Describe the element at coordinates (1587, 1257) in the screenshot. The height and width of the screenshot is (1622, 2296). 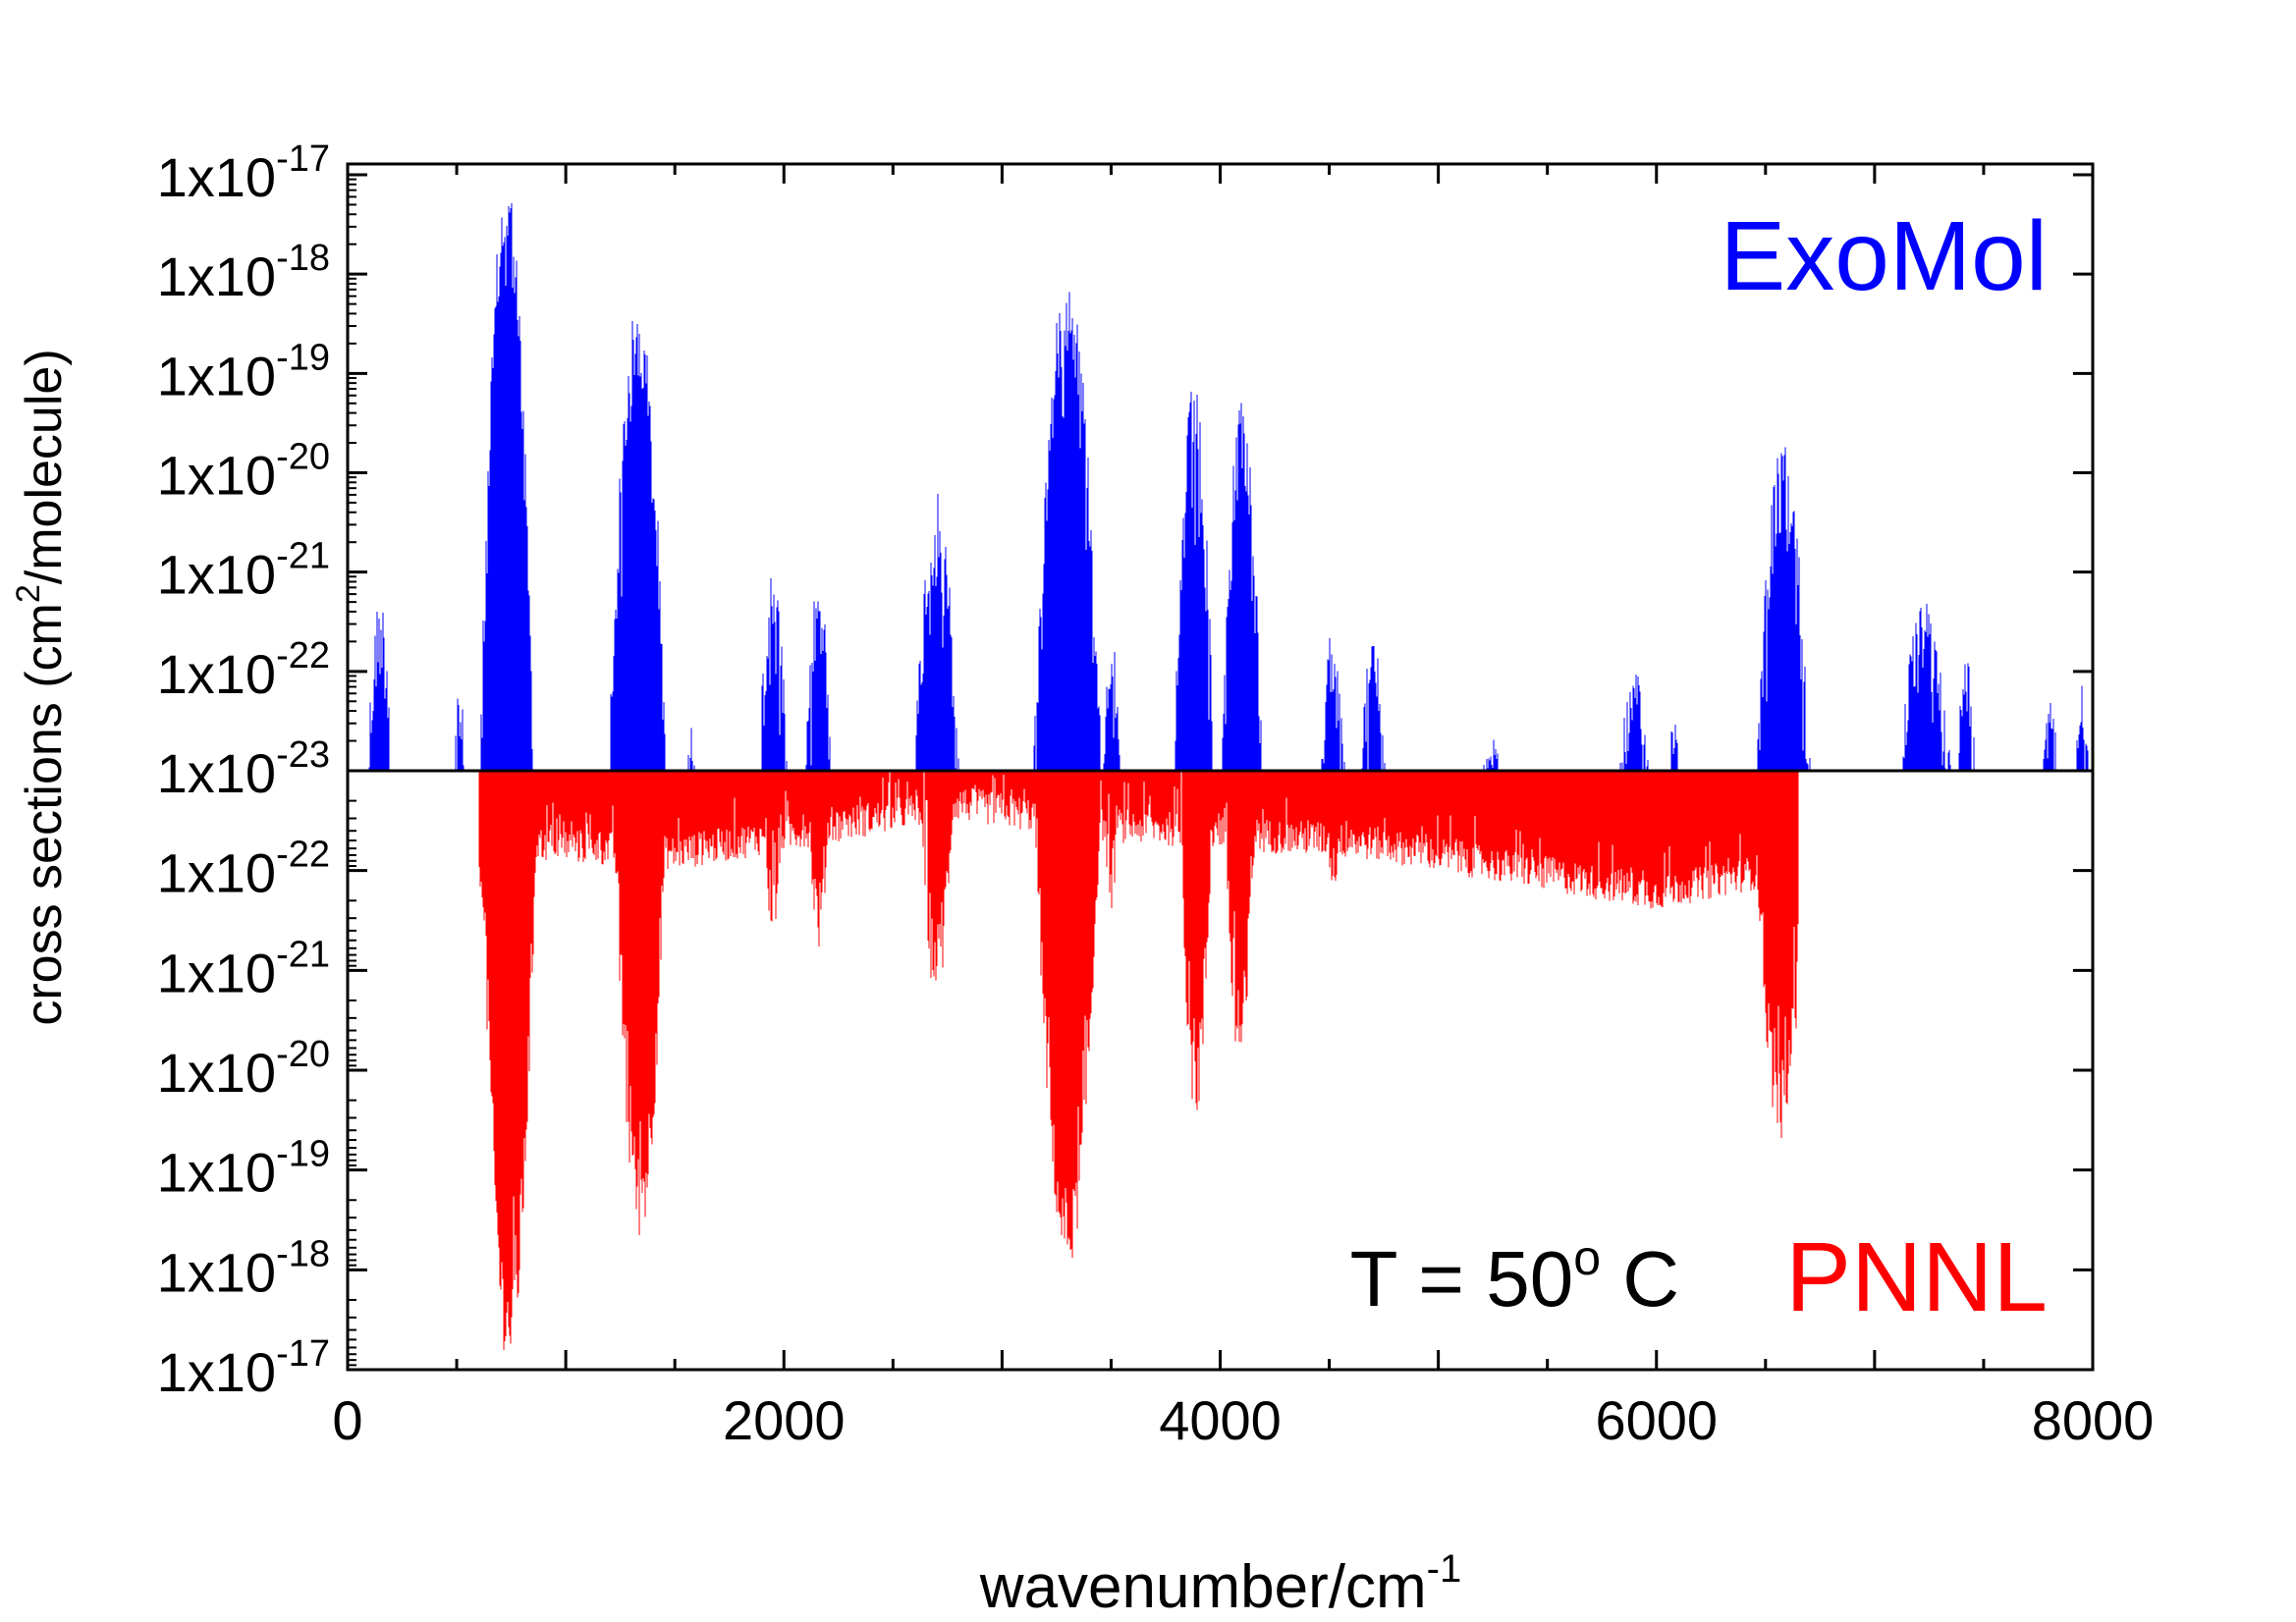
I see `temperature-degree: o` at that location.